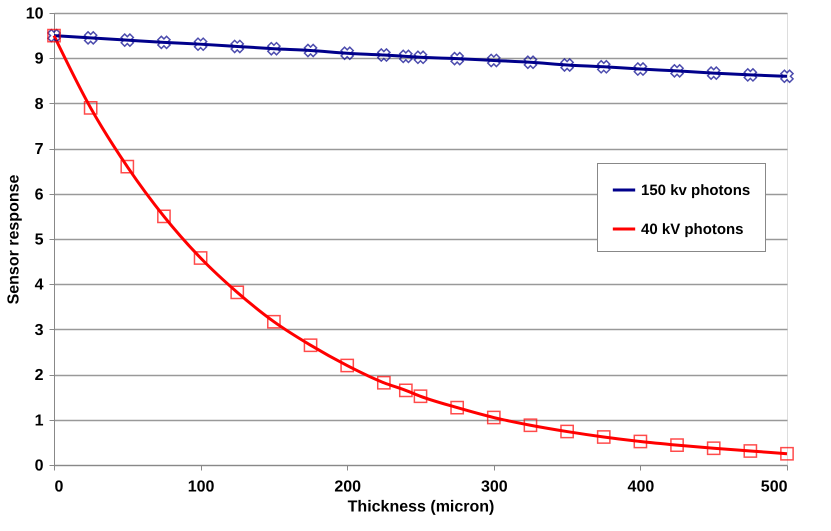  What do you see at coordinates (695, 190) in the screenshot?
I see `legend-label: 150 kv photons` at bounding box center [695, 190].